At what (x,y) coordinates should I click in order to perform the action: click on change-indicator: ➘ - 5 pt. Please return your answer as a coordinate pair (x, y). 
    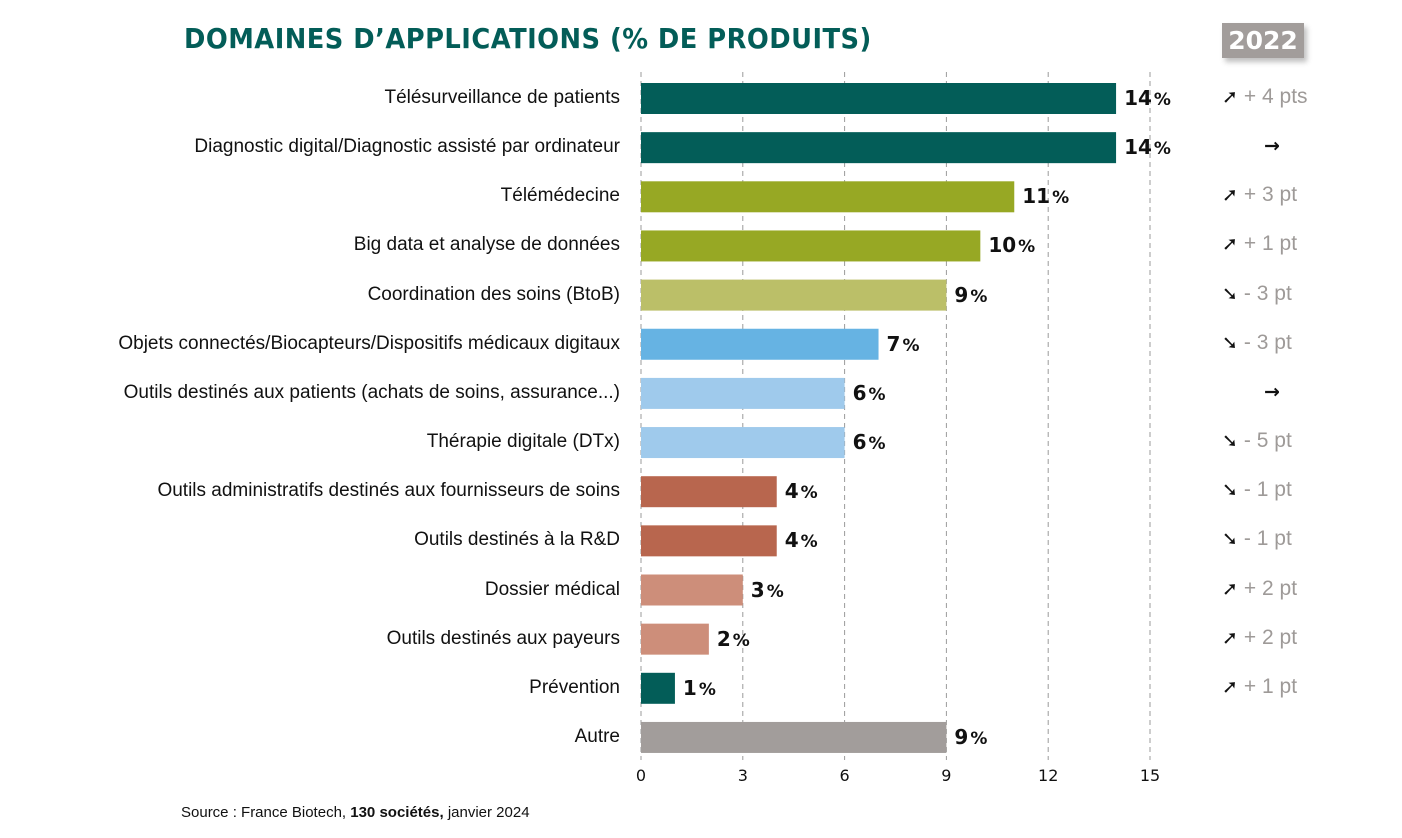
    Looking at the image, I should click on (1257, 441).